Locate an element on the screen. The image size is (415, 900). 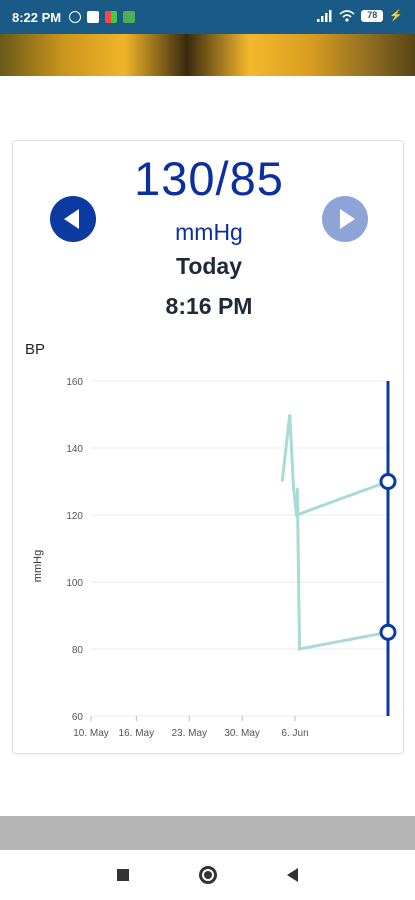
home-dot-icon is located at coordinates (208, 875).